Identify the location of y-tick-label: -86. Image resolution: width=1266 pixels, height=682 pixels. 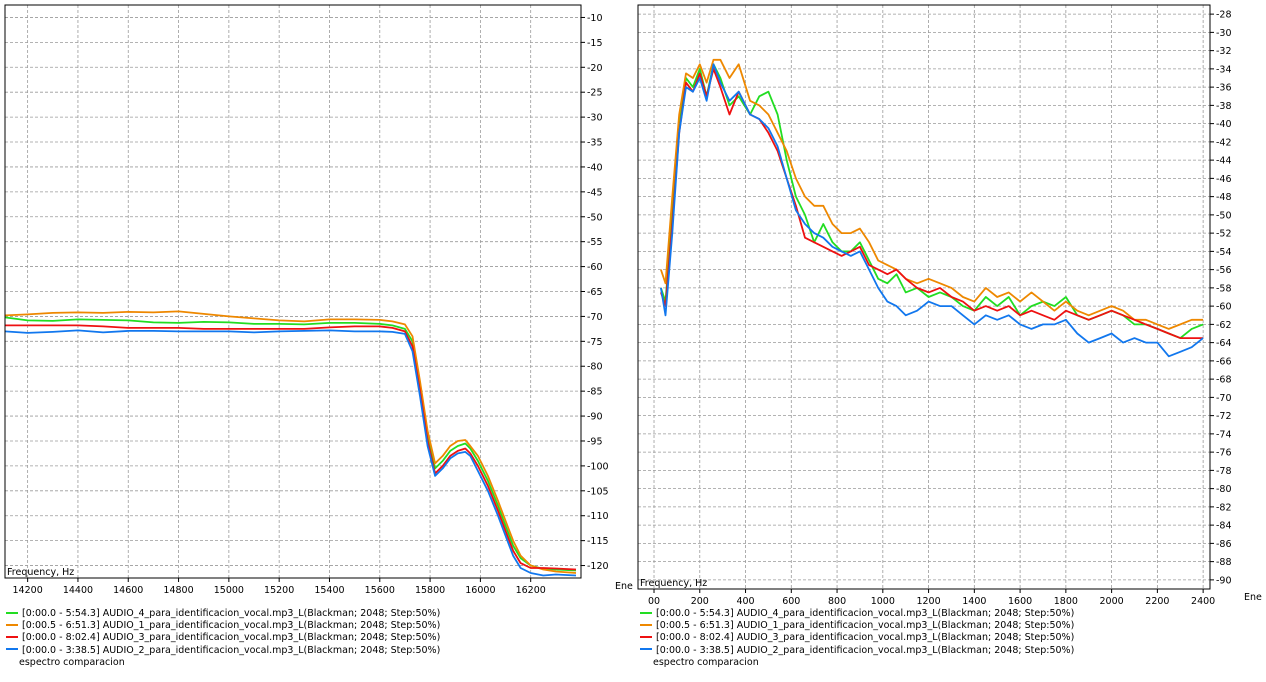
(1224, 544).